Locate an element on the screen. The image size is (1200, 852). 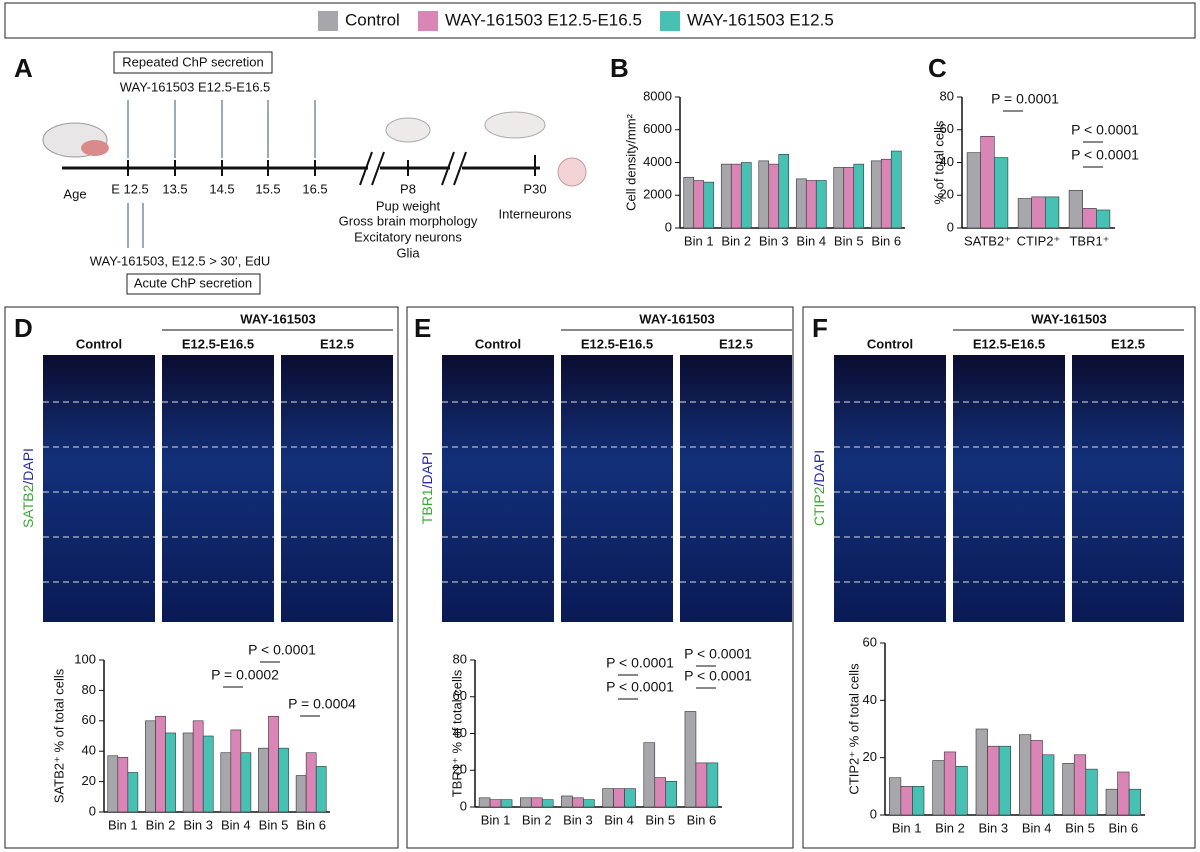
readout: Interneurons is located at coordinates (535, 213).